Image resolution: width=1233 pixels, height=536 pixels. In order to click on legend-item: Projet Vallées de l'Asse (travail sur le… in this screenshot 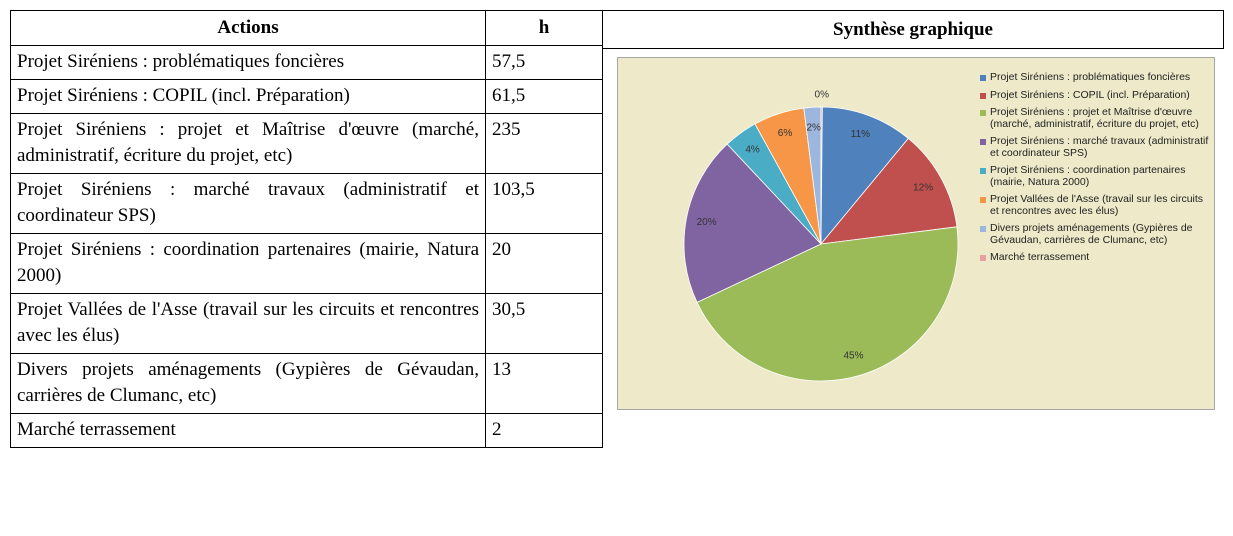, I will do `click(1096, 205)`.